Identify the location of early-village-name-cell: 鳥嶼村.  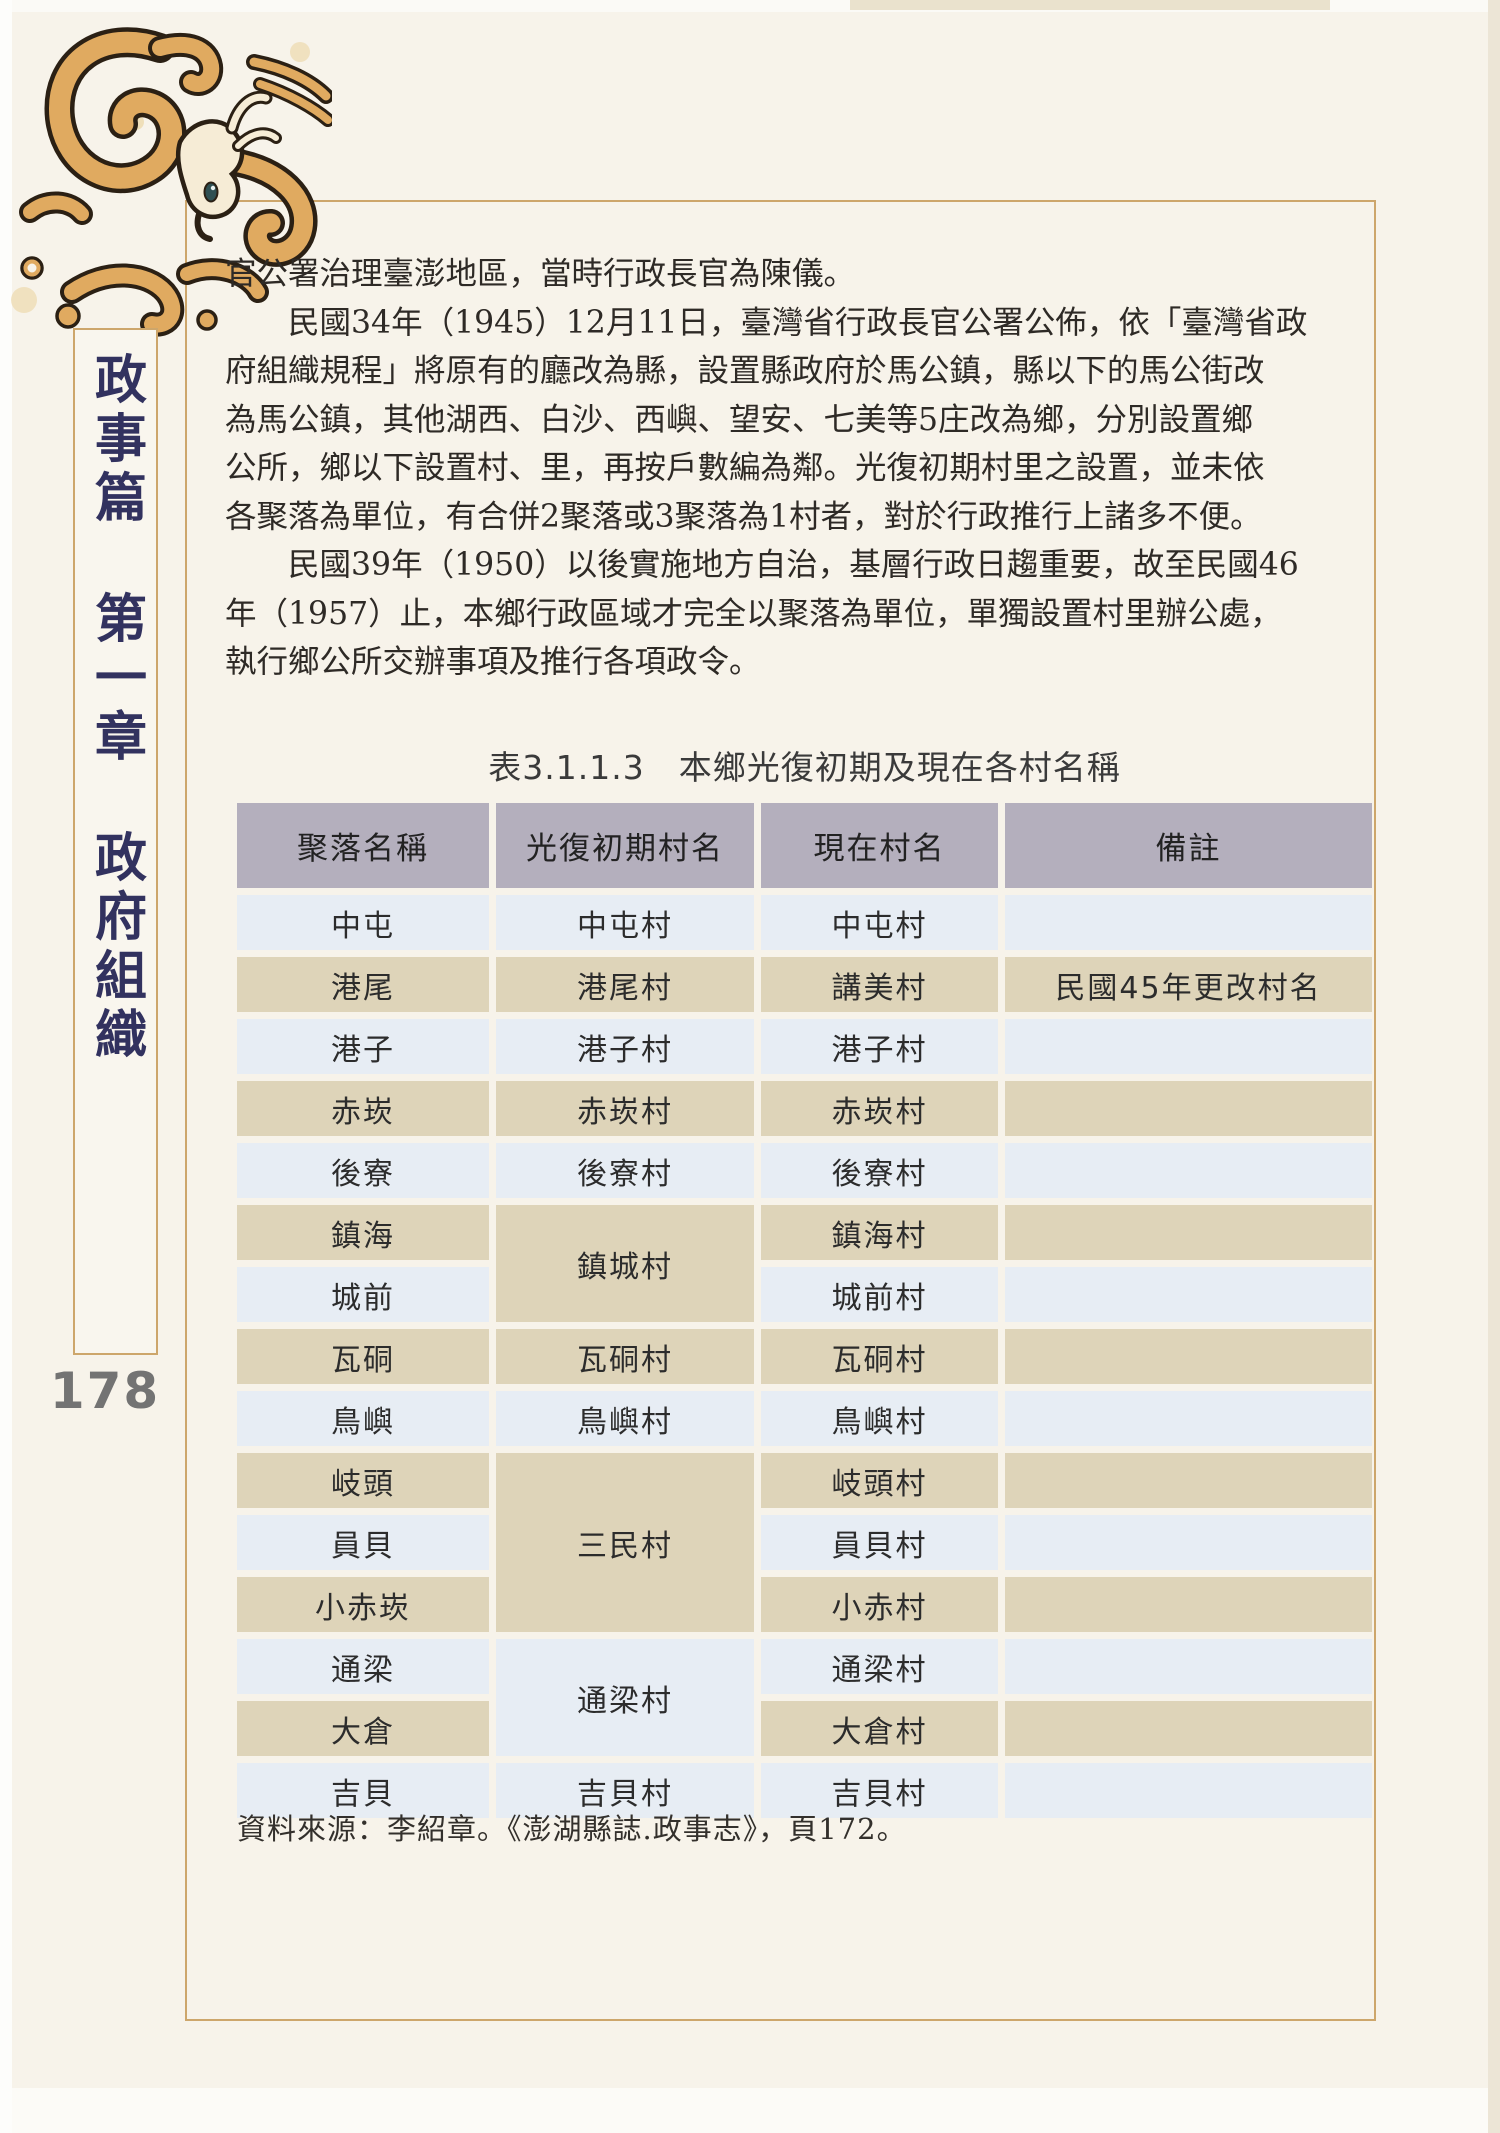
(625, 1418).